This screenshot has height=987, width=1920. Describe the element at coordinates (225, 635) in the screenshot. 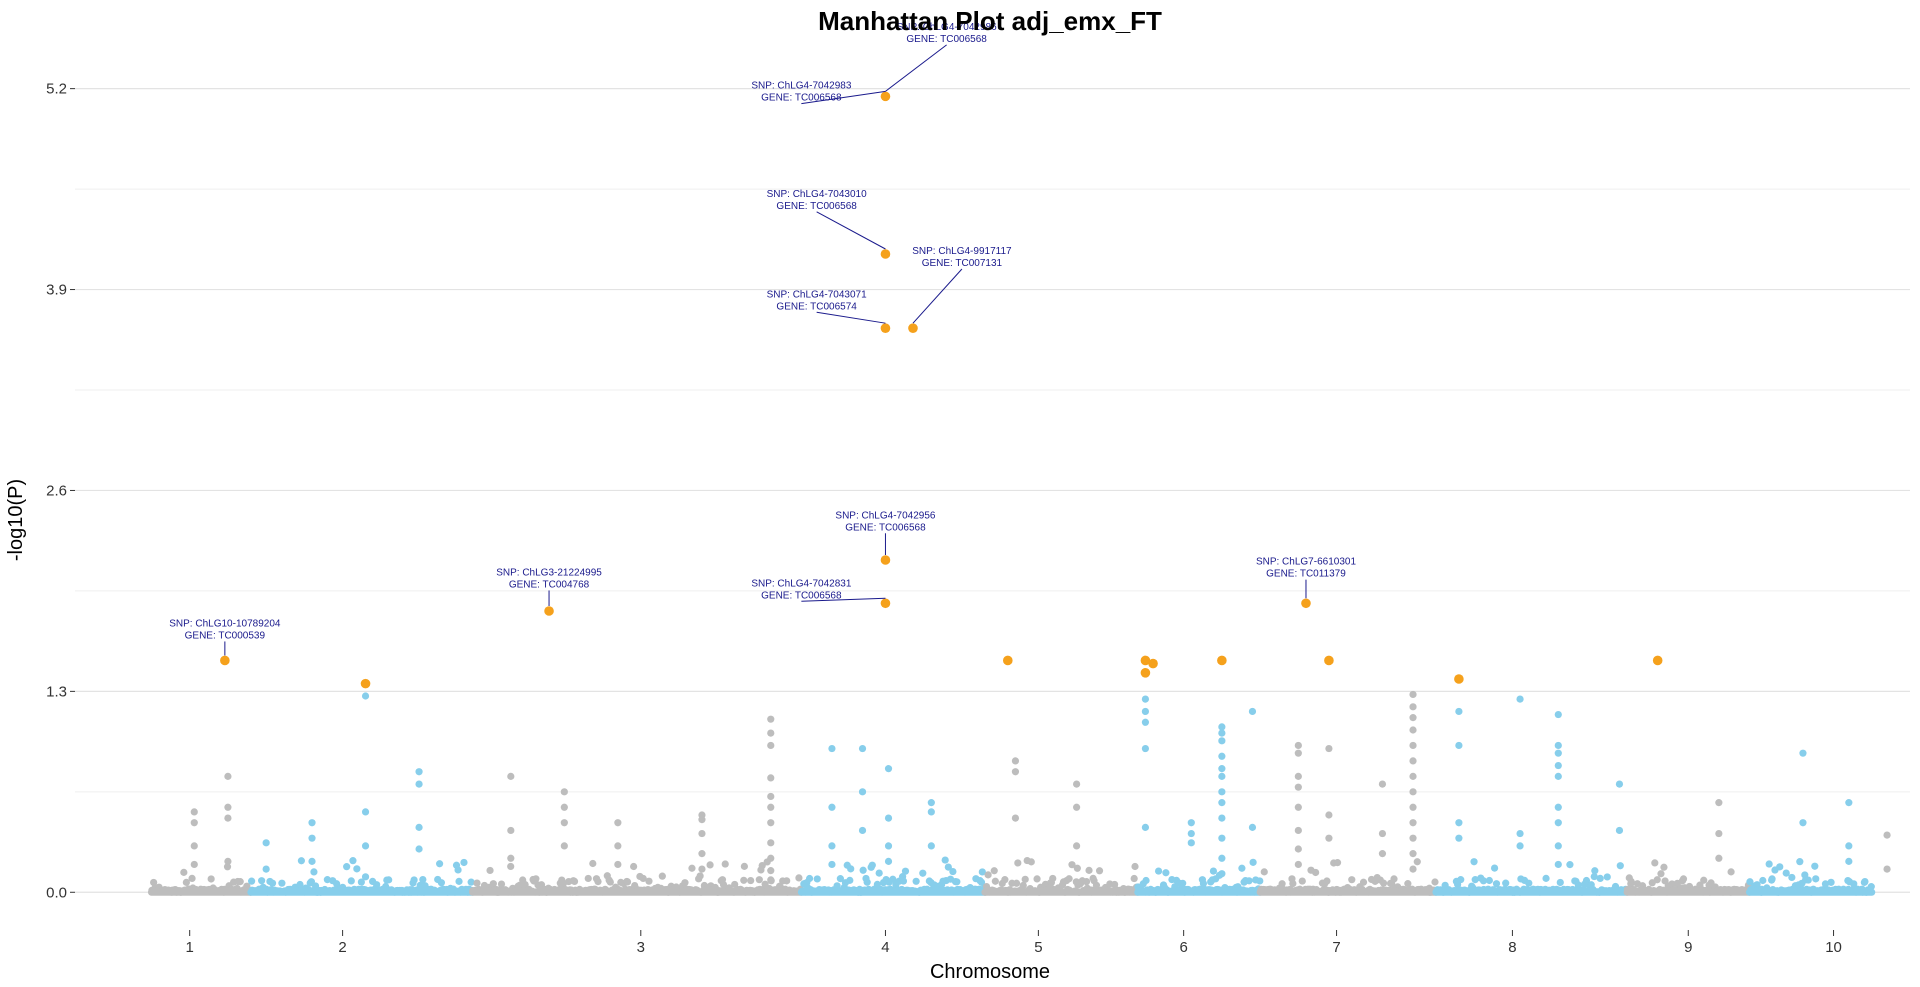

I see `annotation-gene-label: GENE: TC000539` at that location.